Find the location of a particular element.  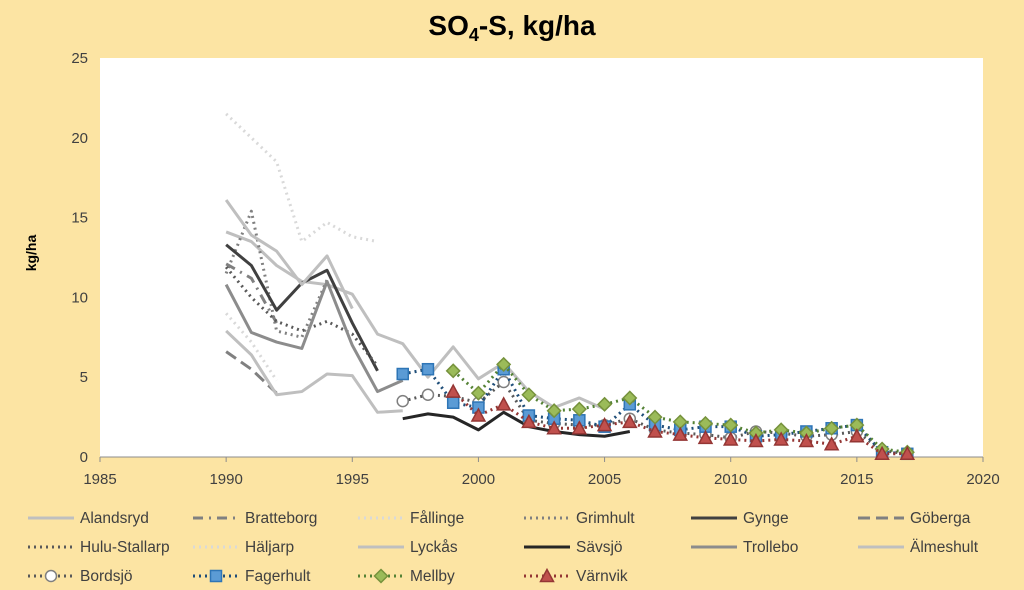

series-line-trollebo is located at coordinates (314, 336).